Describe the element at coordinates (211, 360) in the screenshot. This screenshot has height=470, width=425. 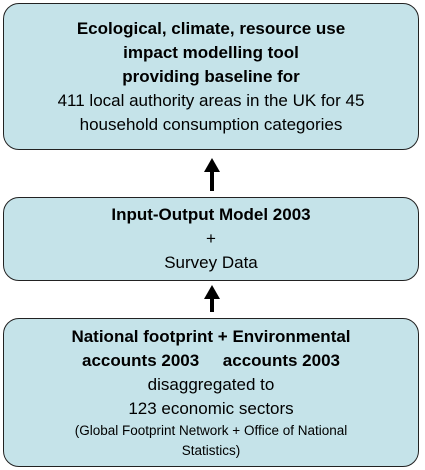
I see `heading-line: accounts 2003 accounts 2003` at that location.